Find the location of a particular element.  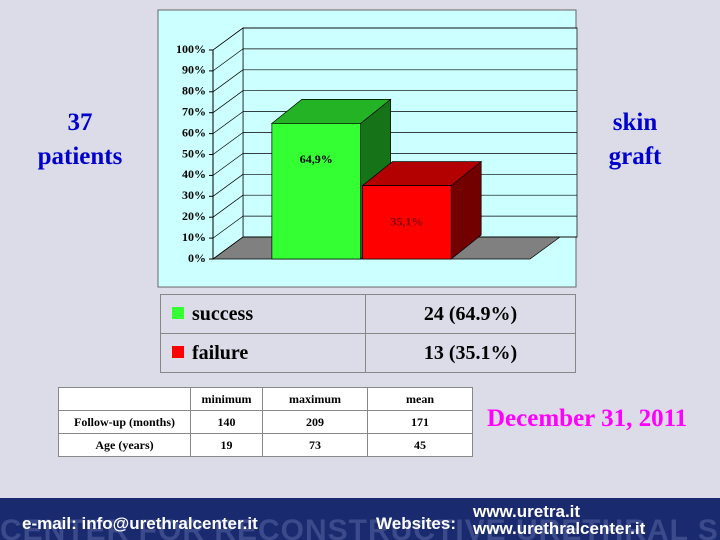

cell: 171 is located at coordinates (420, 422).